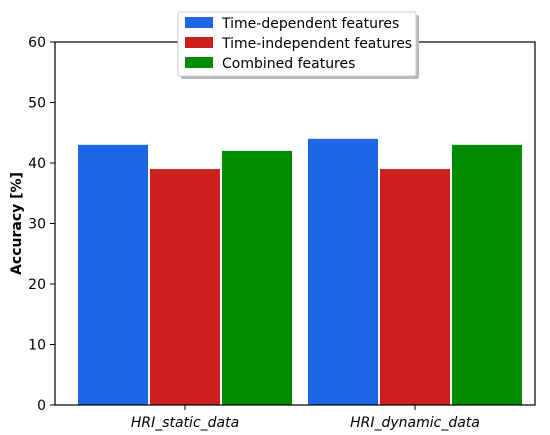  I want to click on x-tick-label: HRI_static_data, so click(185, 423).